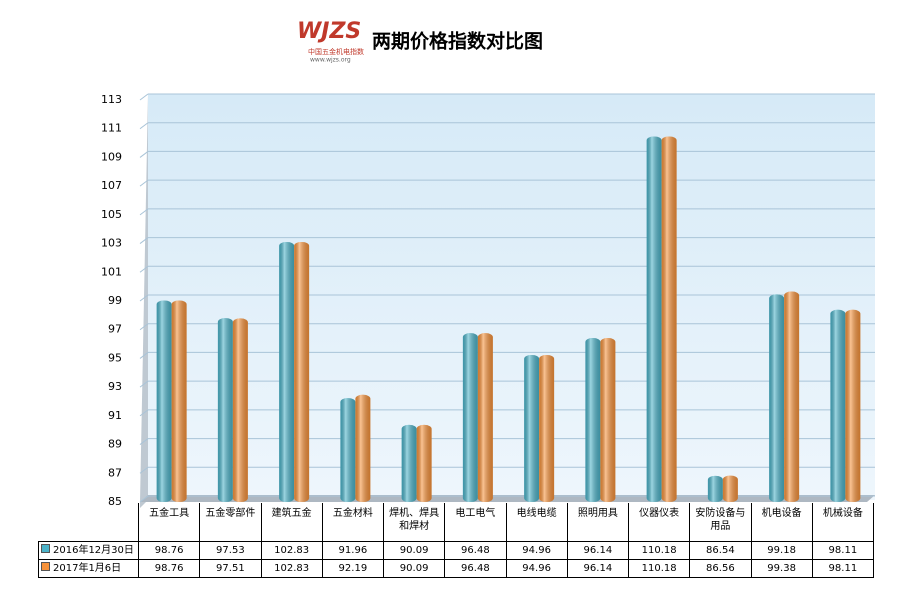  Describe the element at coordinates (45, 548) in the screenshot. I see `legend-swatch` at that location.